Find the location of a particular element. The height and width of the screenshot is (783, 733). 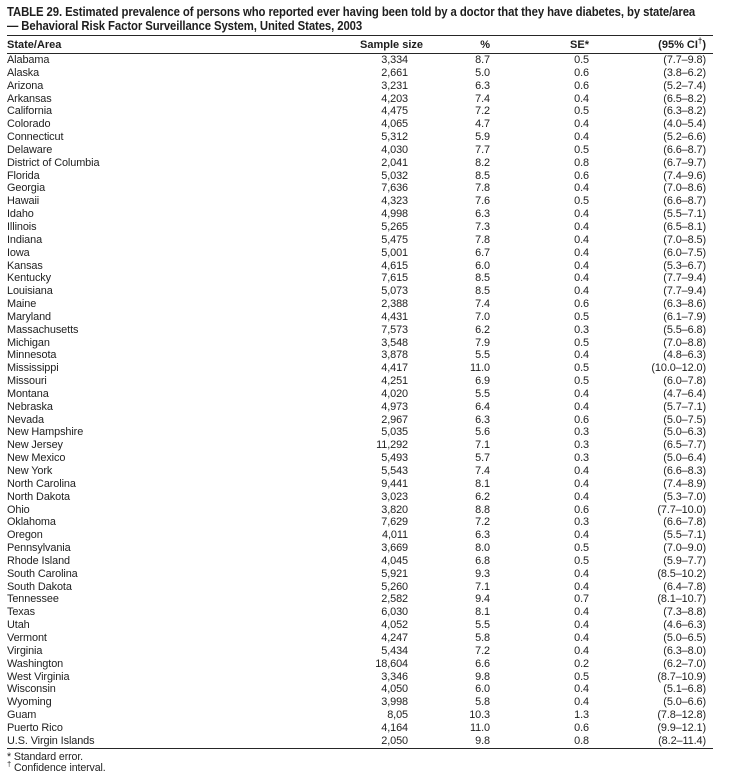

sample-size-cell: 4,203 is located at coordinates (394, 98).